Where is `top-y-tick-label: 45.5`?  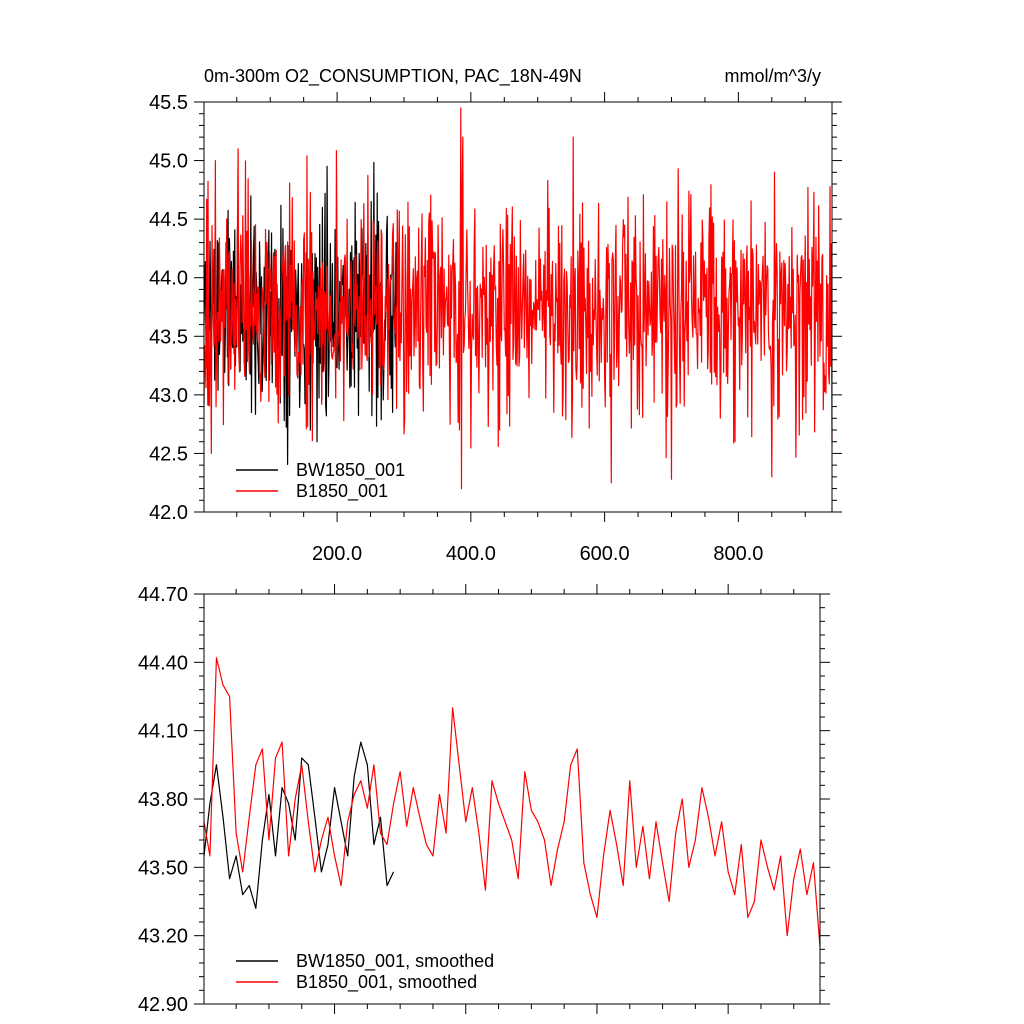
top-y-tick-label: 45.5 is located at coordinates (168, 103).